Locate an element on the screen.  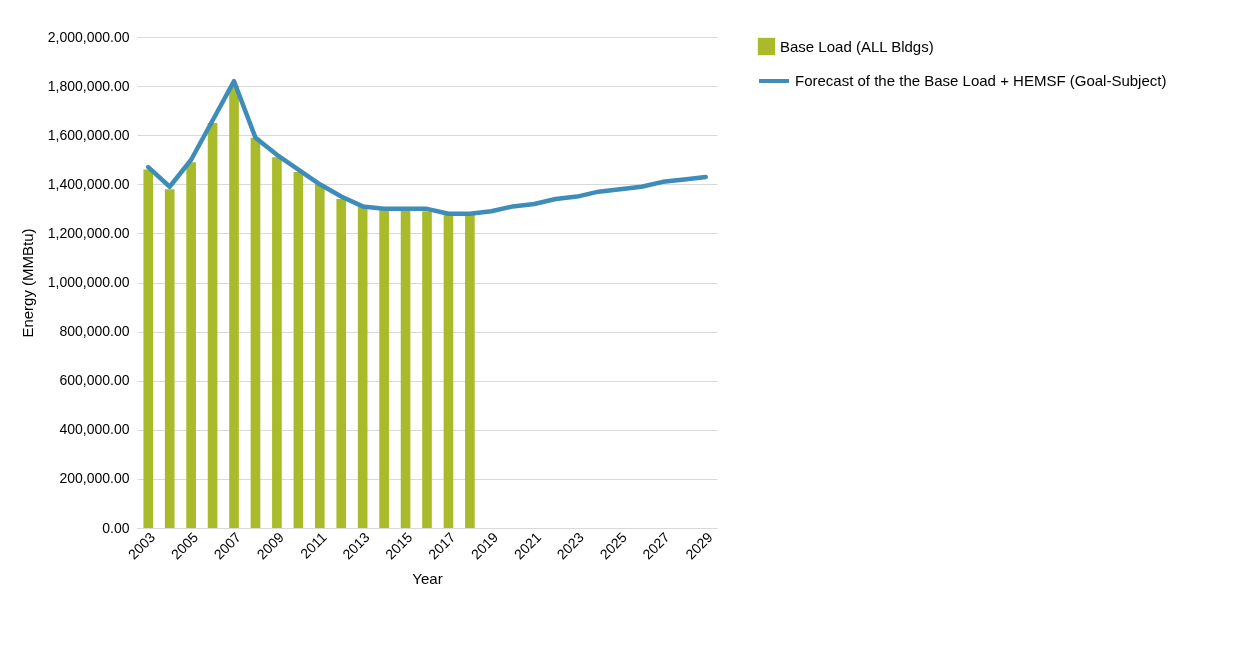
line-series is located at coordinates (427, 147).